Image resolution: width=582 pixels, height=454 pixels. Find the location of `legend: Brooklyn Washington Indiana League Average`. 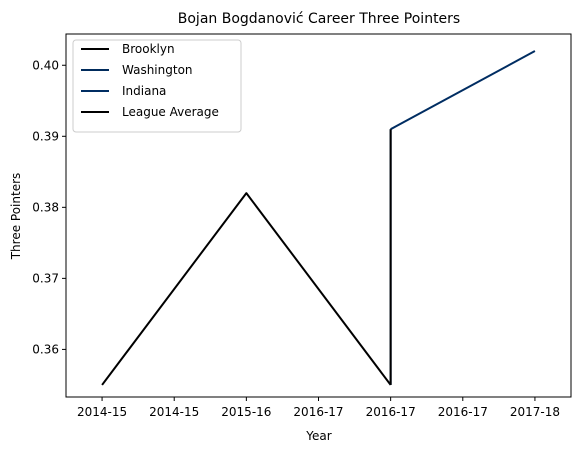

legend: Brooklyn Washington Indiana League Average is located at coordinates (157, 86).